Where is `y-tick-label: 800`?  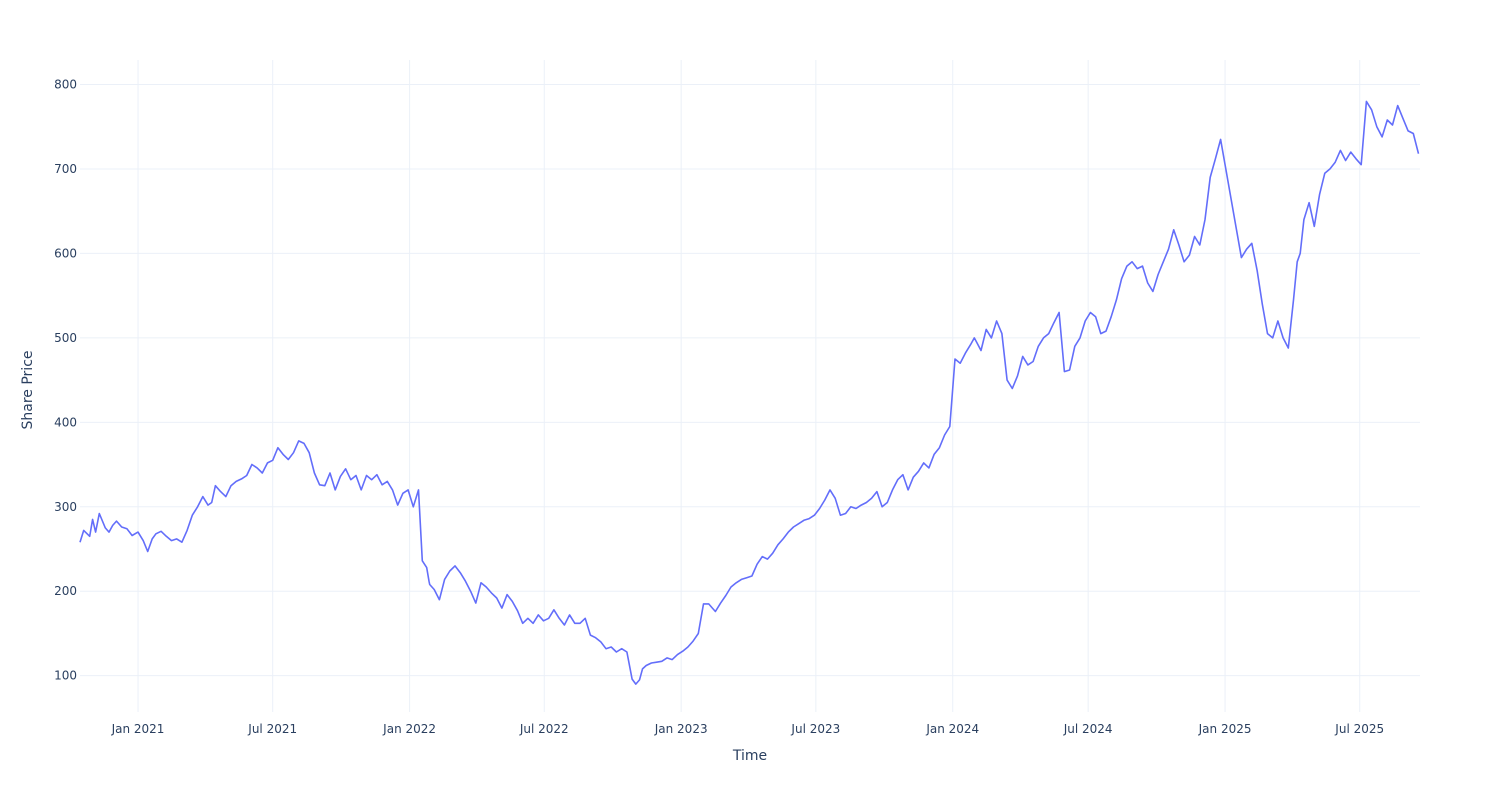 y-tick-label: 800 is located at coordinates (65, 84).